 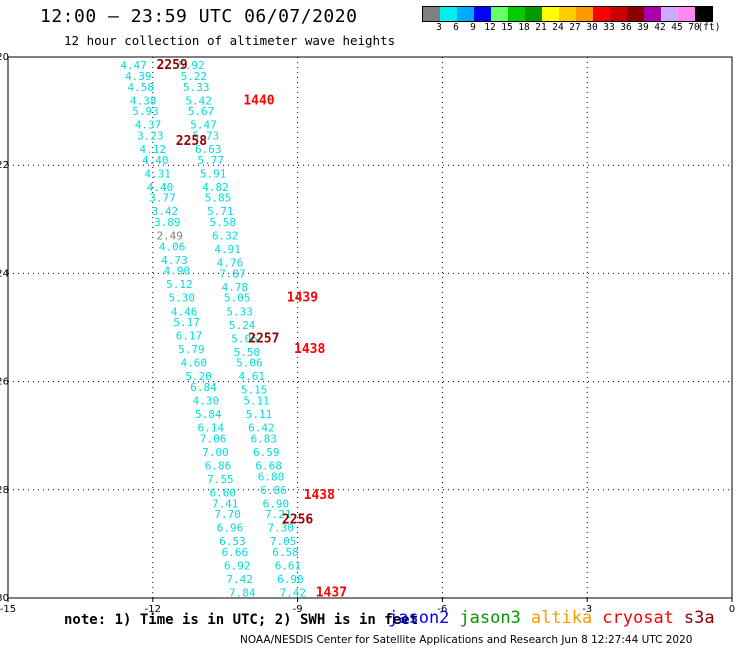 What do you see at coordinates (172, 246) in the screenshot?
I see `wave-height-value: 4.06` at bounding box center [172, 246].